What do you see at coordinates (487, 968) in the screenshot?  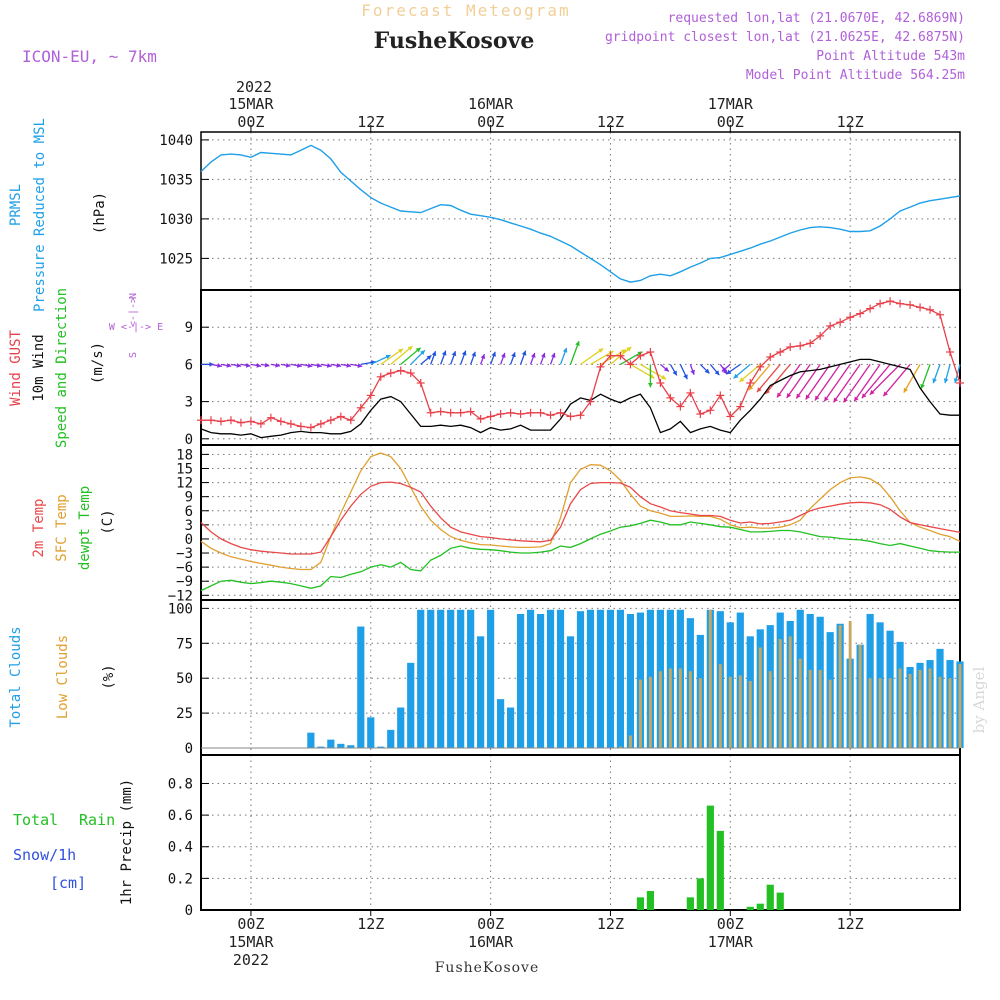 I see `footer-location: FusheKosove` at bounding box center [487, 968].